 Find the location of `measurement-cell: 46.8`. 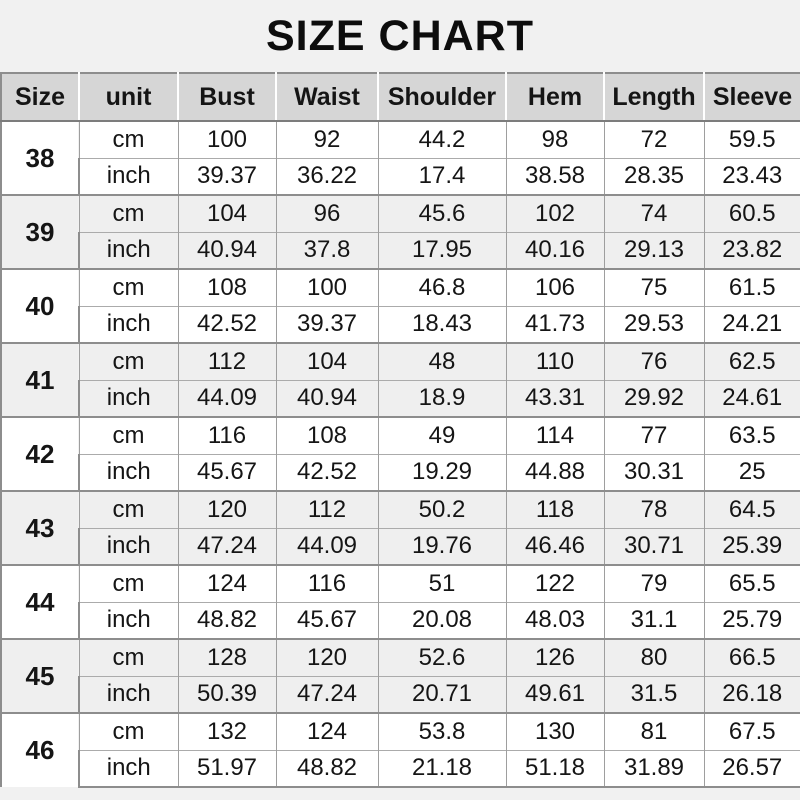

measurement-cell: 46.8 is located at coordinates (442, 287).